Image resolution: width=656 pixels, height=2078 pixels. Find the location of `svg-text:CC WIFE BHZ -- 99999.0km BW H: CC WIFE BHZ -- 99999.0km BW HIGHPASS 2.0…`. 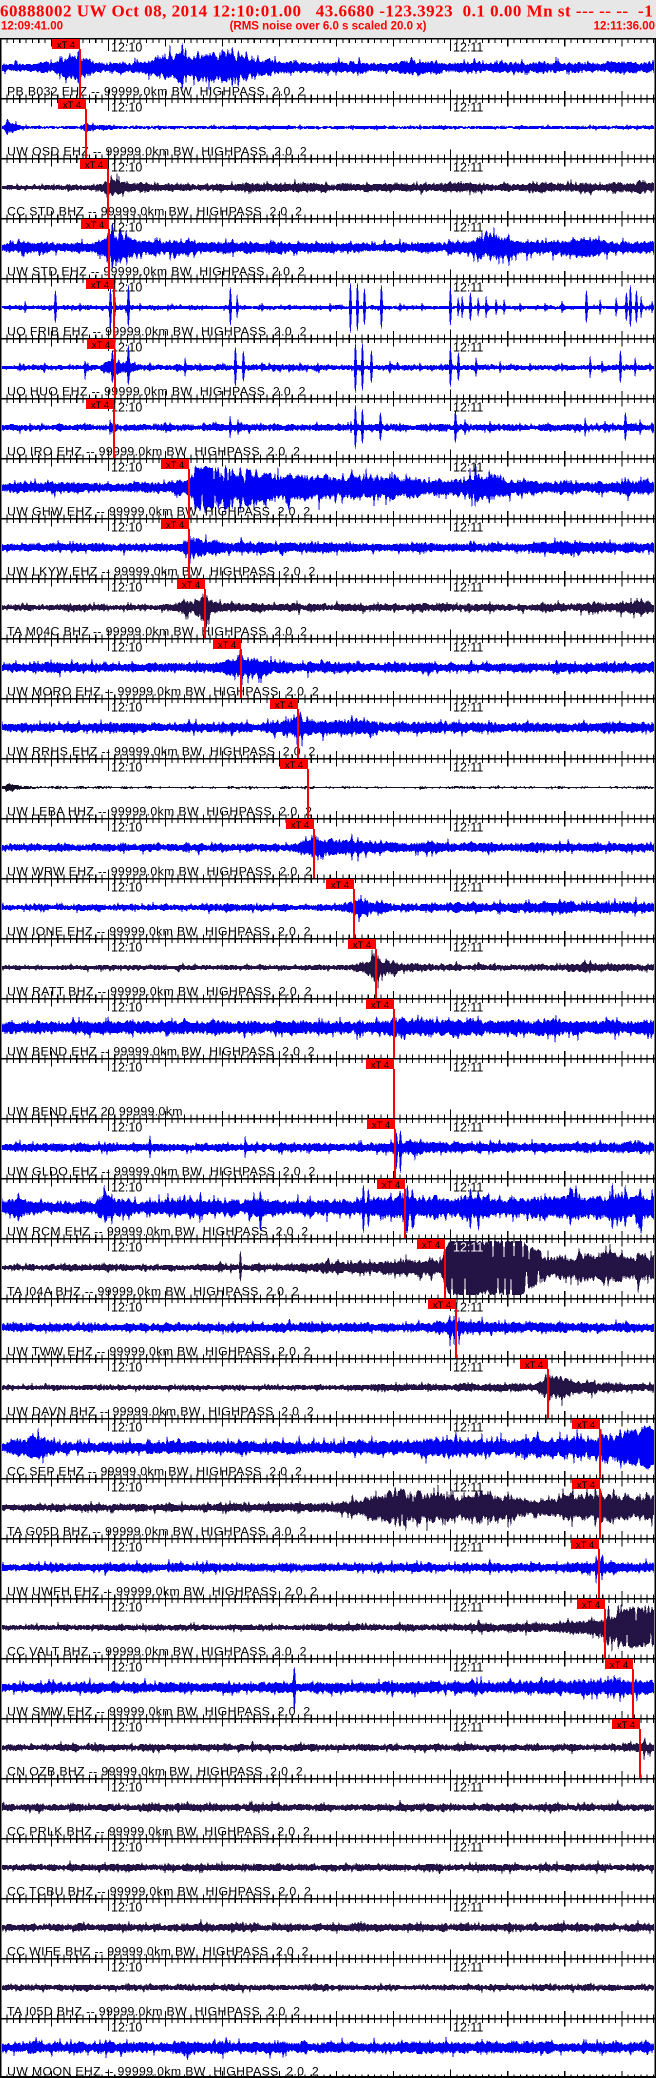

svg-text:CC WIFE BHZ -- 99999.0km BW H: CC WIFE BHZ -- 99999.0km BW HIGHPASS 2.0… is located at coordinates (158, 1952).